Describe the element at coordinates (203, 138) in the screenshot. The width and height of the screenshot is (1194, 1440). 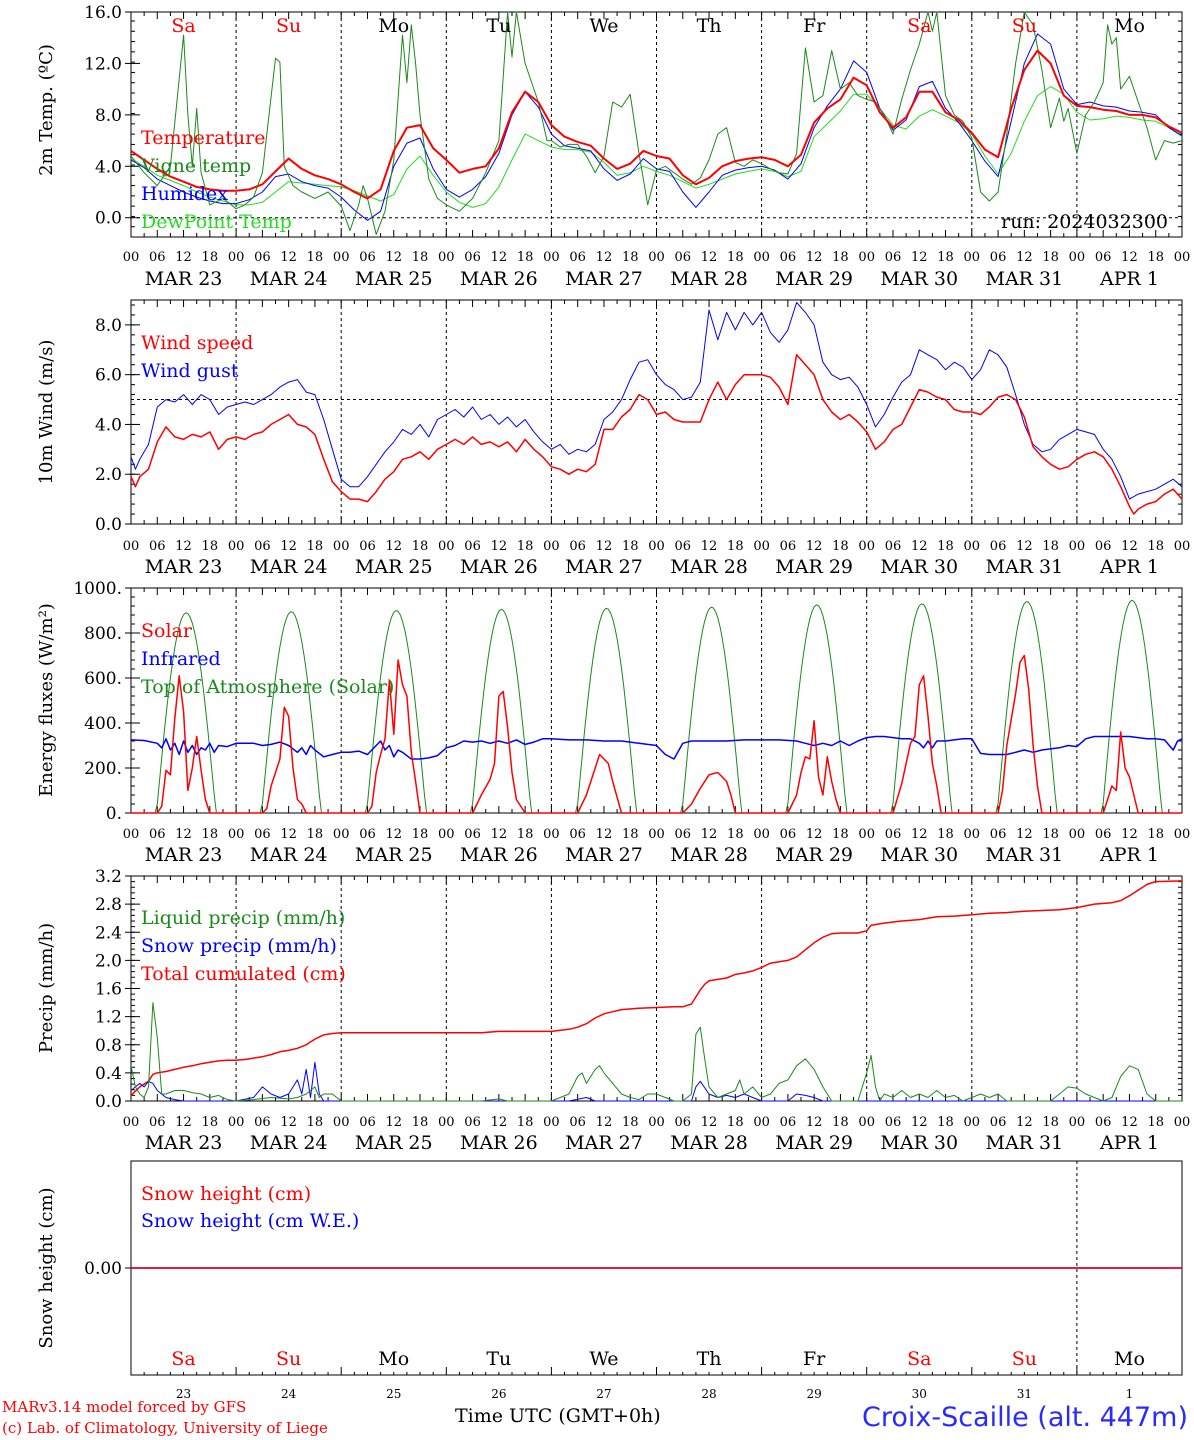
I see `legend-entry: Temperature` at that location.